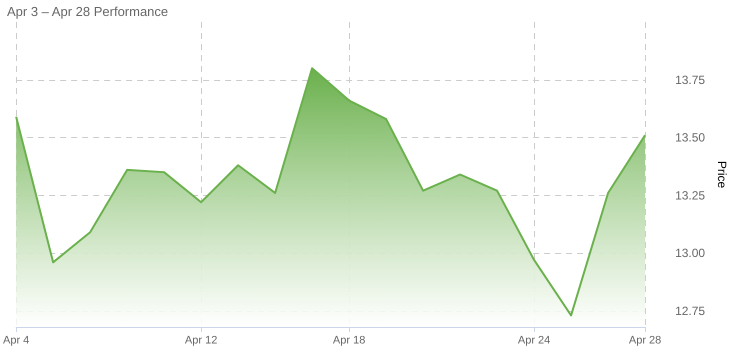 Image resolution: width=736 pixels, height=361 pixels. Describe the element at coordinates (534, 340) in the screenshot. I see `x-tick-label: Apr 24` at that location.